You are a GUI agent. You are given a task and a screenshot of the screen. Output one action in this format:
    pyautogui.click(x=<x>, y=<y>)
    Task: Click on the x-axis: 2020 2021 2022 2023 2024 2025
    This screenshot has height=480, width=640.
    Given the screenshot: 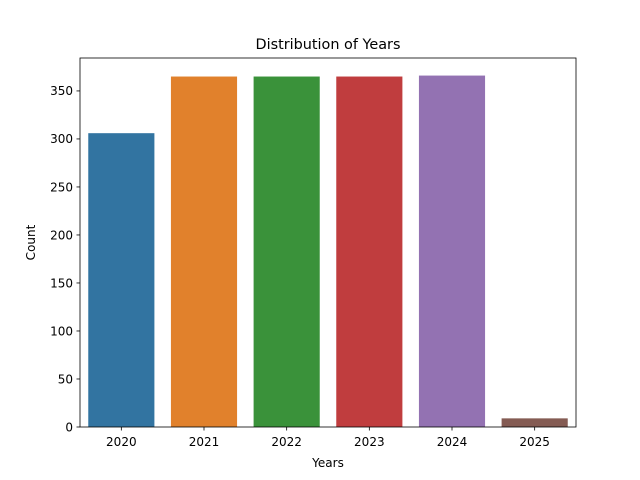 What is the action you would take?
    pyautogui.click(x=328, y=438)
    